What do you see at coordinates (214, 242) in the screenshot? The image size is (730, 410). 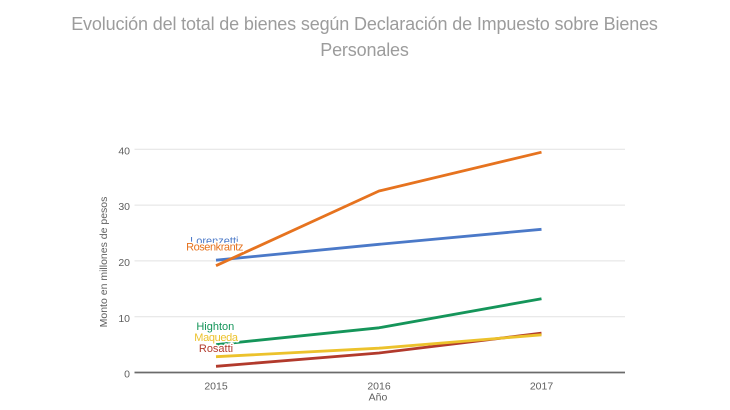 I see `svg-text: Lorenzetti` at bounding box center [214, 242].